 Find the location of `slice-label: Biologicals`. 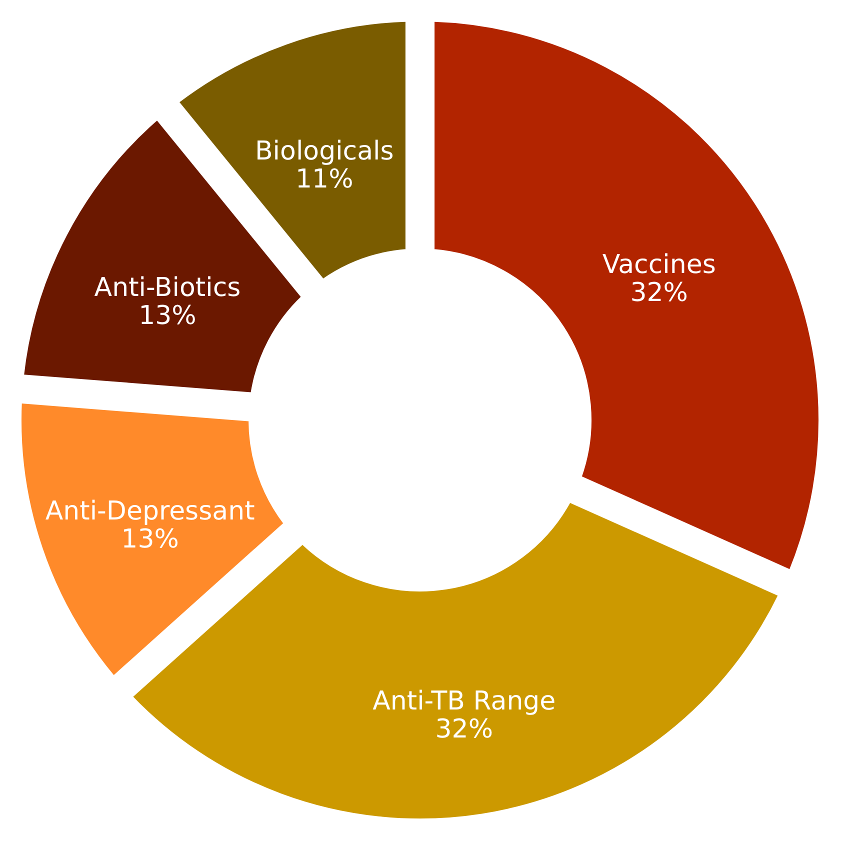

slice-label: Biologicals is located at coordinates (324, 151).